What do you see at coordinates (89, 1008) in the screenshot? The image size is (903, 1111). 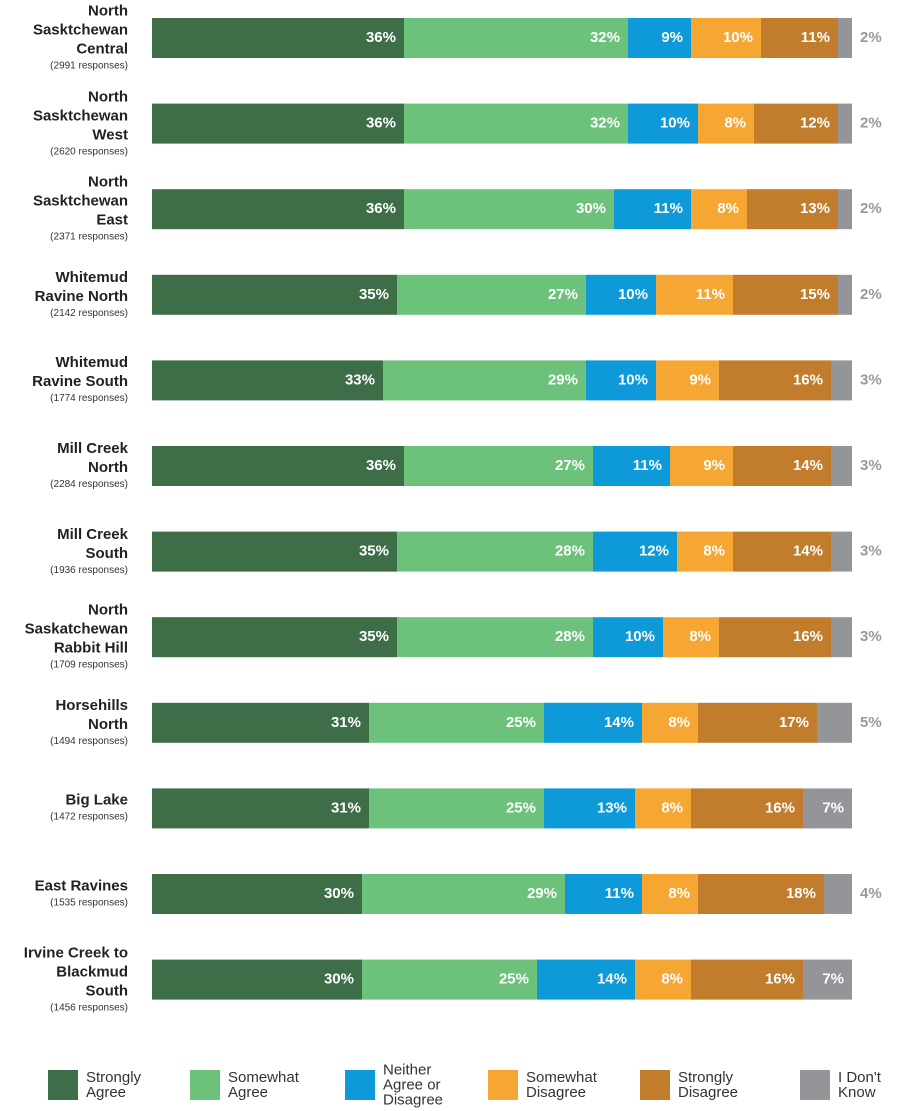 I see `category-note: (1456 responses)` at bounding box center [89, 1008].